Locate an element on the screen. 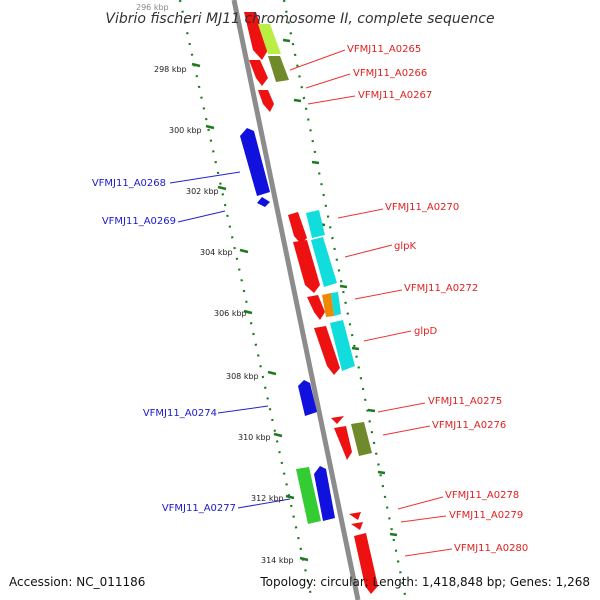 The image size is (600, 600). gene-label: VFMJ11_A0275 is located at coordinates (465, 401).